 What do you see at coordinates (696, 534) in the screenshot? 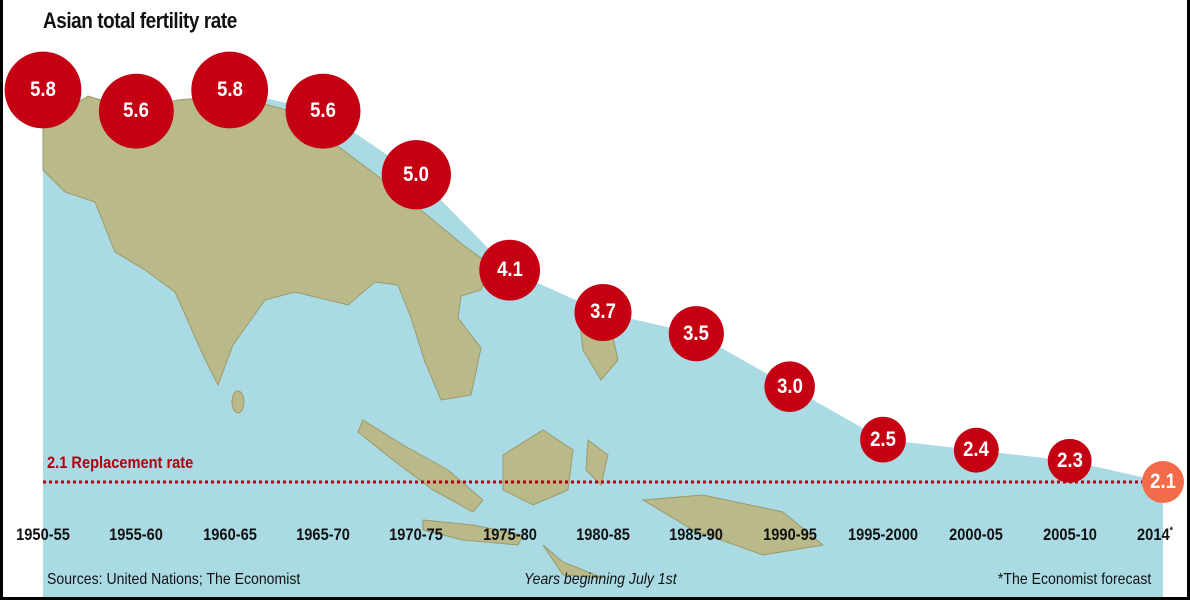
I see `x-tick-label: 1985-90` at bounding box center [696, 534].